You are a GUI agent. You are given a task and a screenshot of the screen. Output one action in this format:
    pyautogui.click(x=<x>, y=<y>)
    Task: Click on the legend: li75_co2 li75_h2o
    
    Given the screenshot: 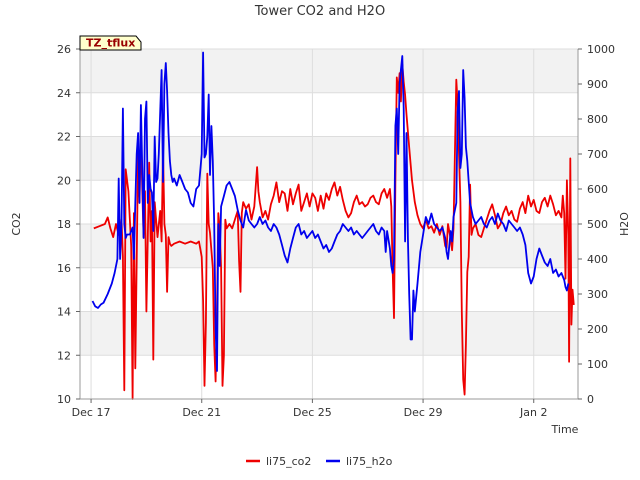 What is the action you would take?
    pyautogui.click(x=319, y=461)
    